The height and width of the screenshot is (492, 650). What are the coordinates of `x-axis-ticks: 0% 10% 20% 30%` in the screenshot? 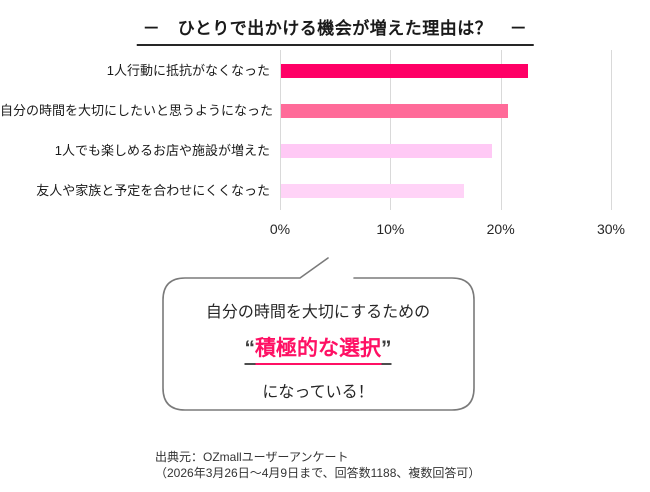 It's located at (447, 231).